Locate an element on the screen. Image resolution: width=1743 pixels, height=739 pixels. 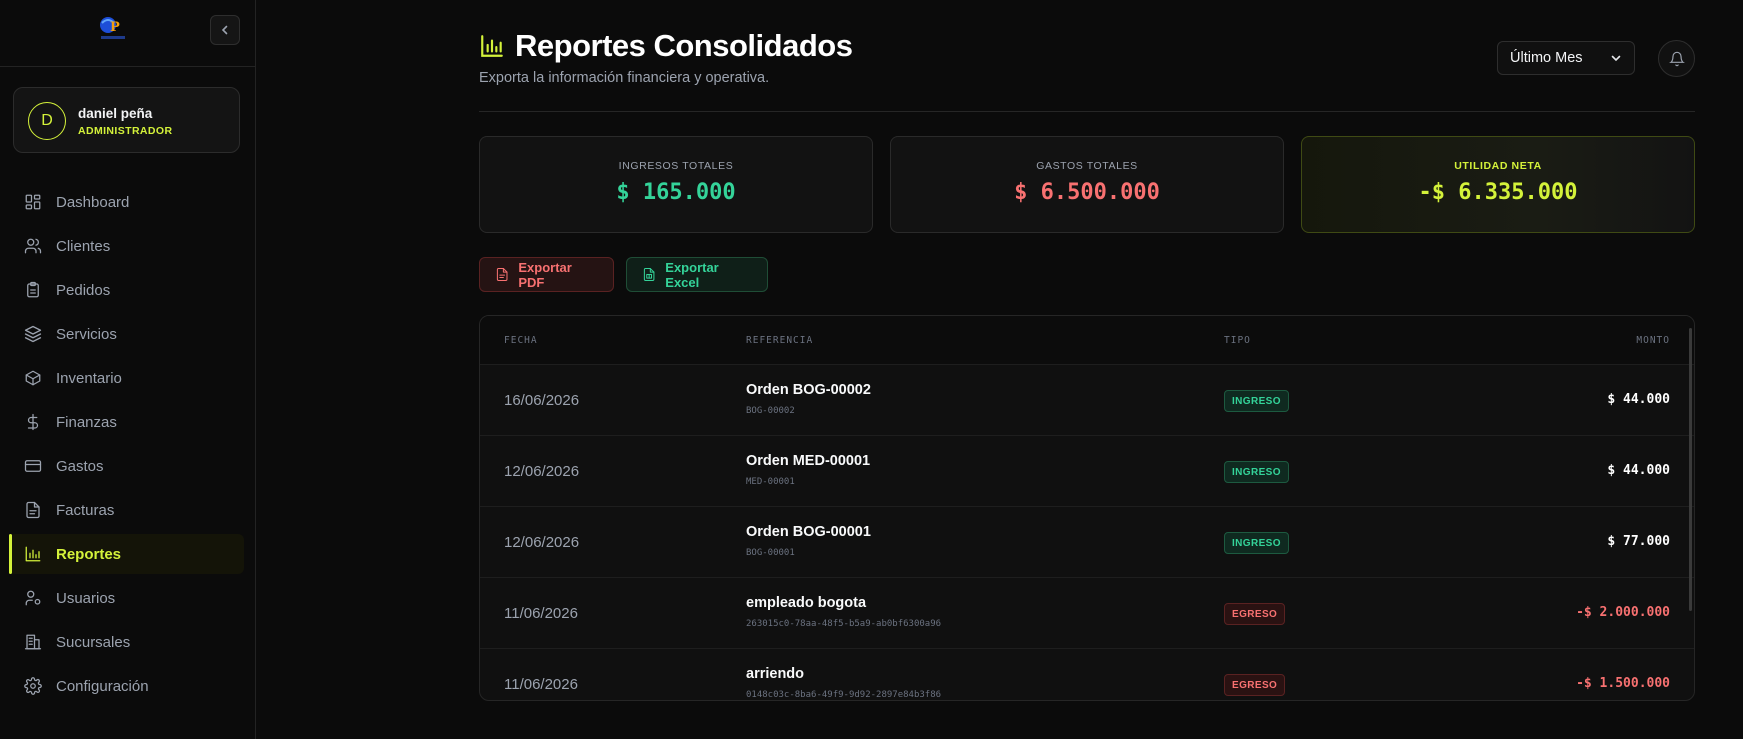
sidebar-item-reportes: Reportes is located at coordinates (126, 554).